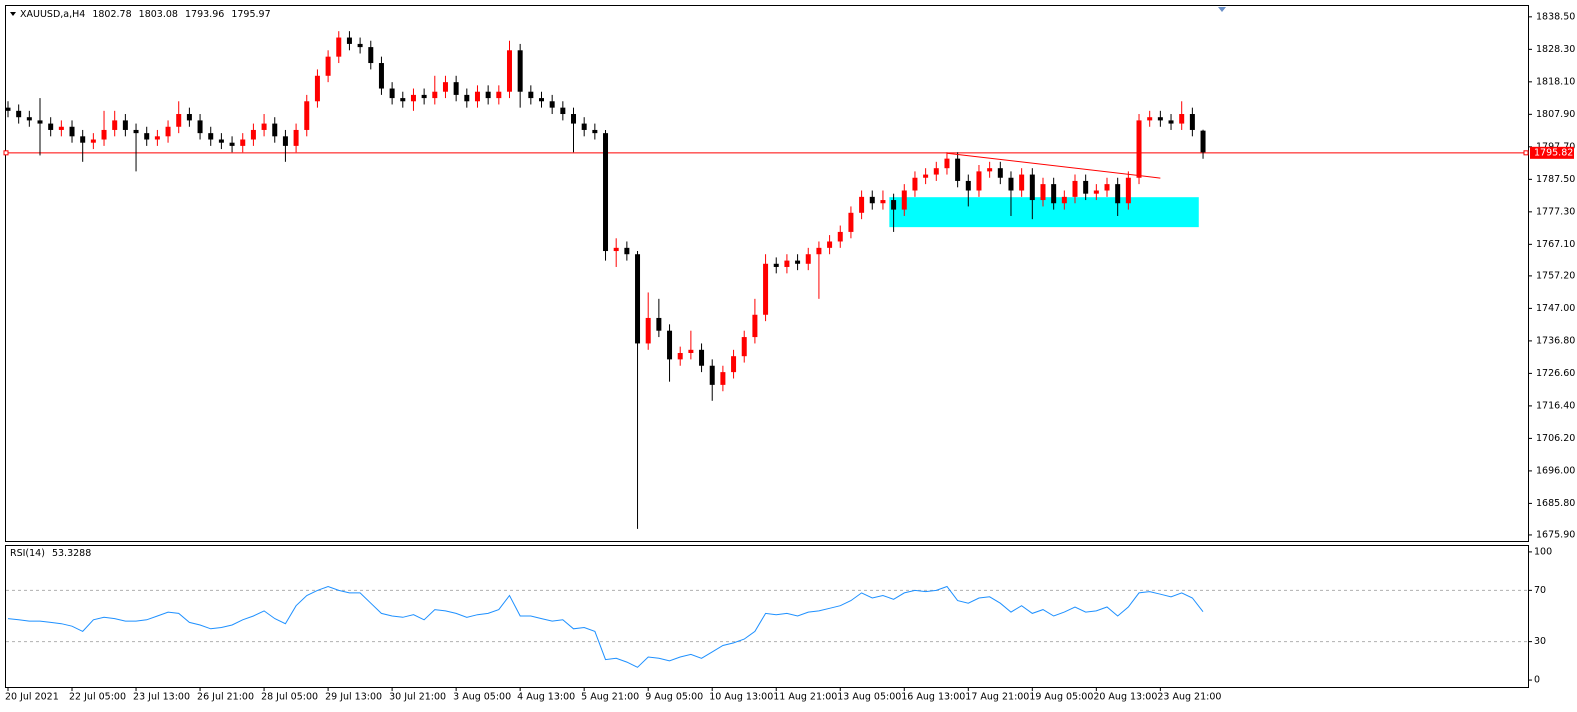 This screenshot has height=712, width=1577. What do you see at coordinates (1555, 275) in the screenshot?
I see `y-tick-label: 1757.20` at bounding box center [1555, 275].